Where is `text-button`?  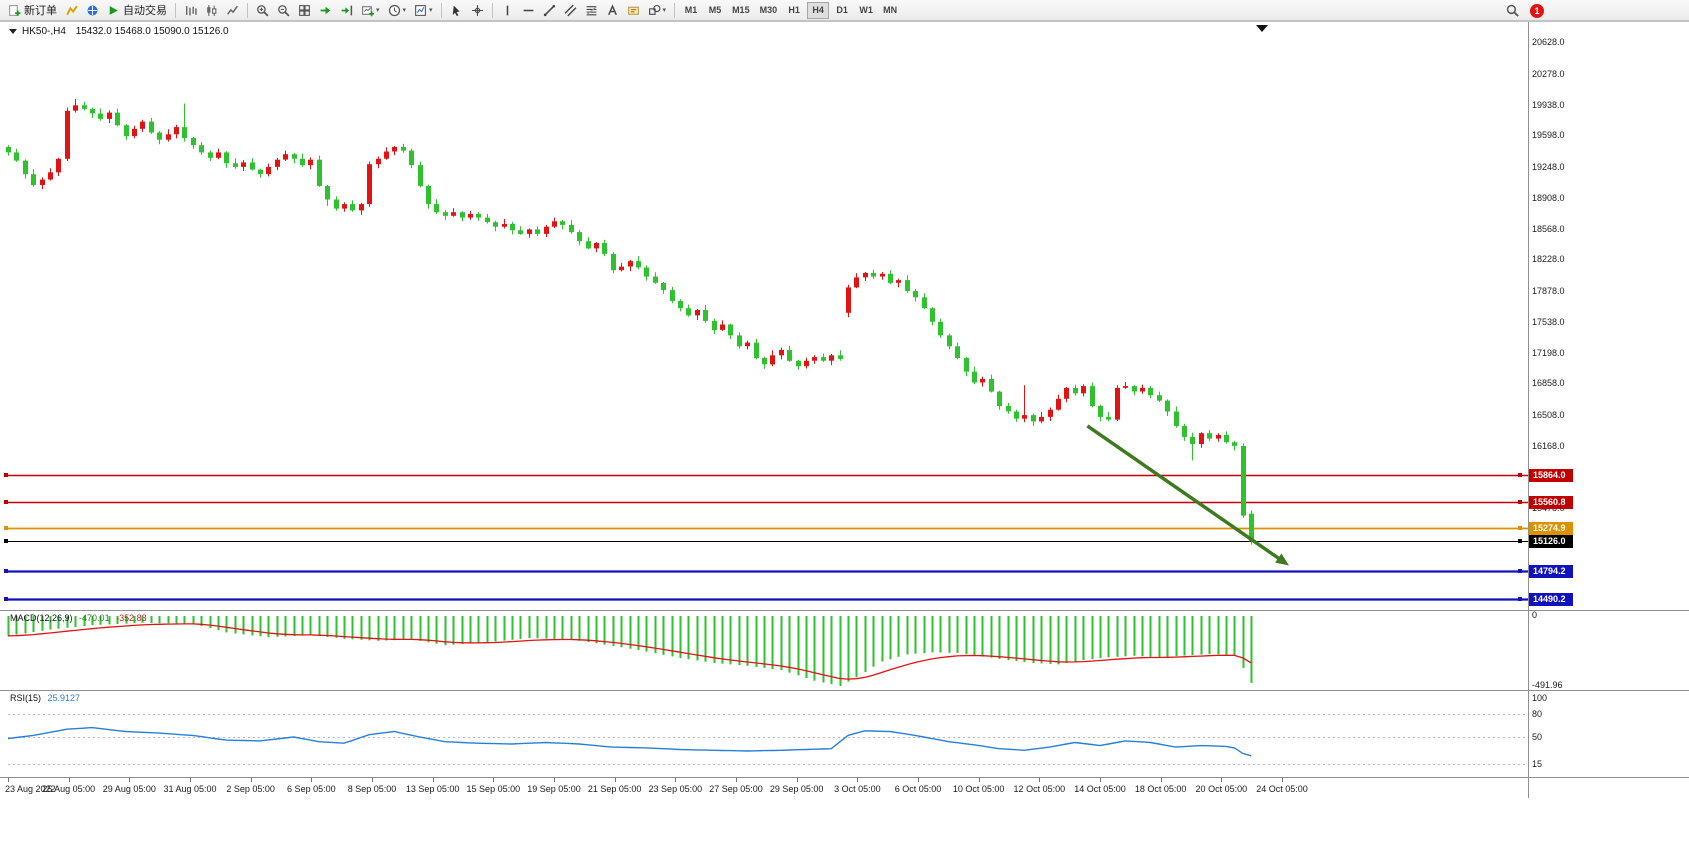 text-button is located at coordinates (612, 10).